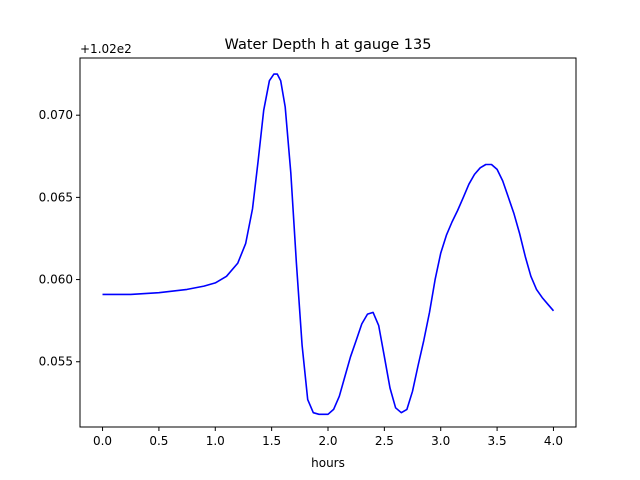  Describe the element at coordinates (56, 362) in the screenshot. I see `y-tick-label: 0.055` at that location.